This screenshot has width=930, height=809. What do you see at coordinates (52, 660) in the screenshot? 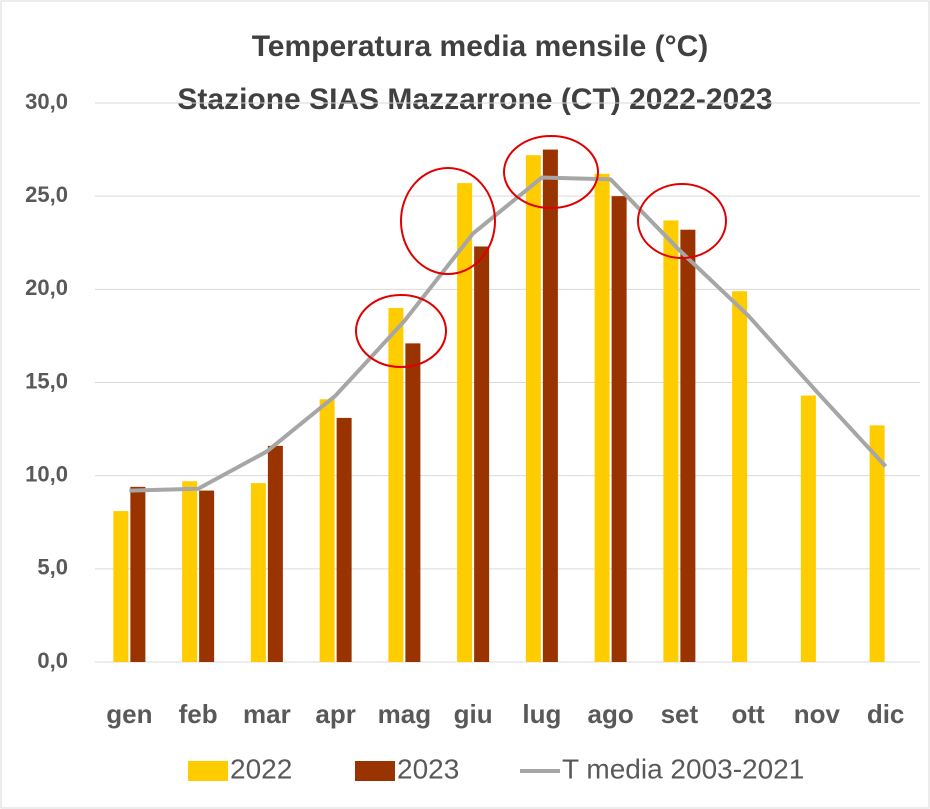
I see `y-tick-label: 0,0` at bounding box center [52, 660].